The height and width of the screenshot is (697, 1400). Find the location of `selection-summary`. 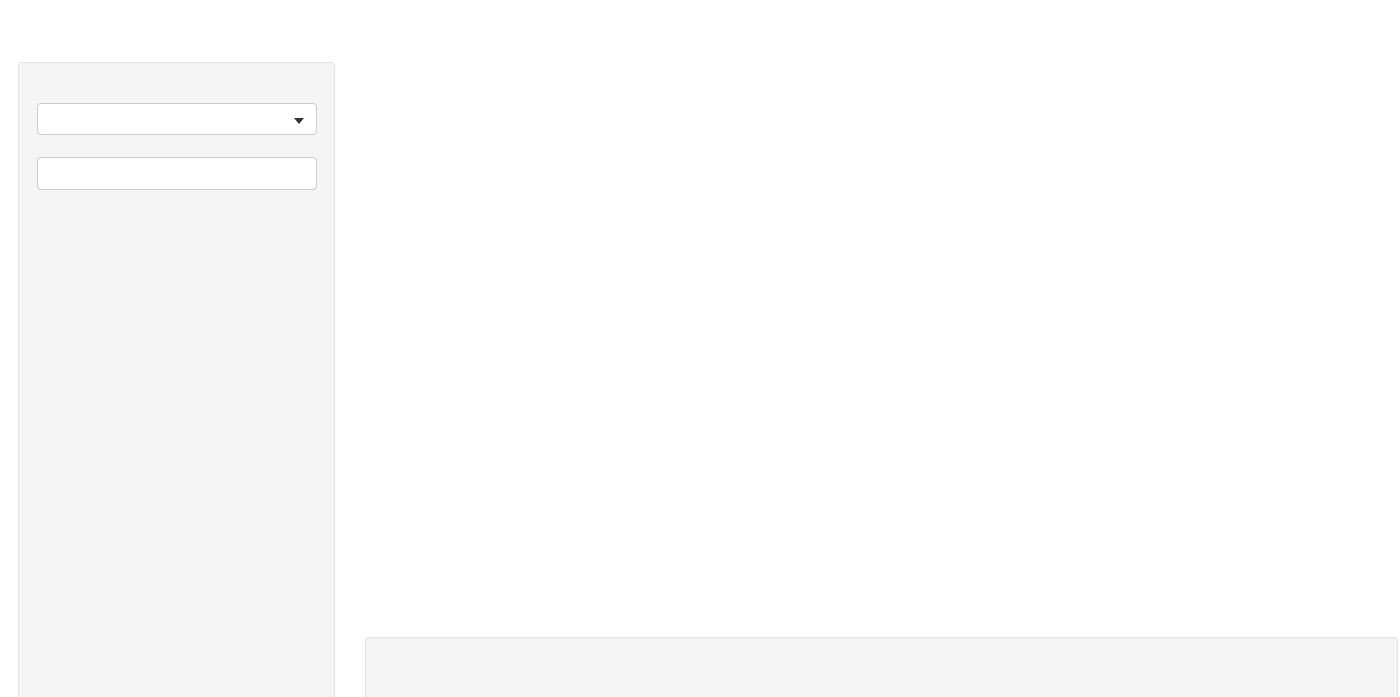

selection-summary is located at coordinates (881, 667).